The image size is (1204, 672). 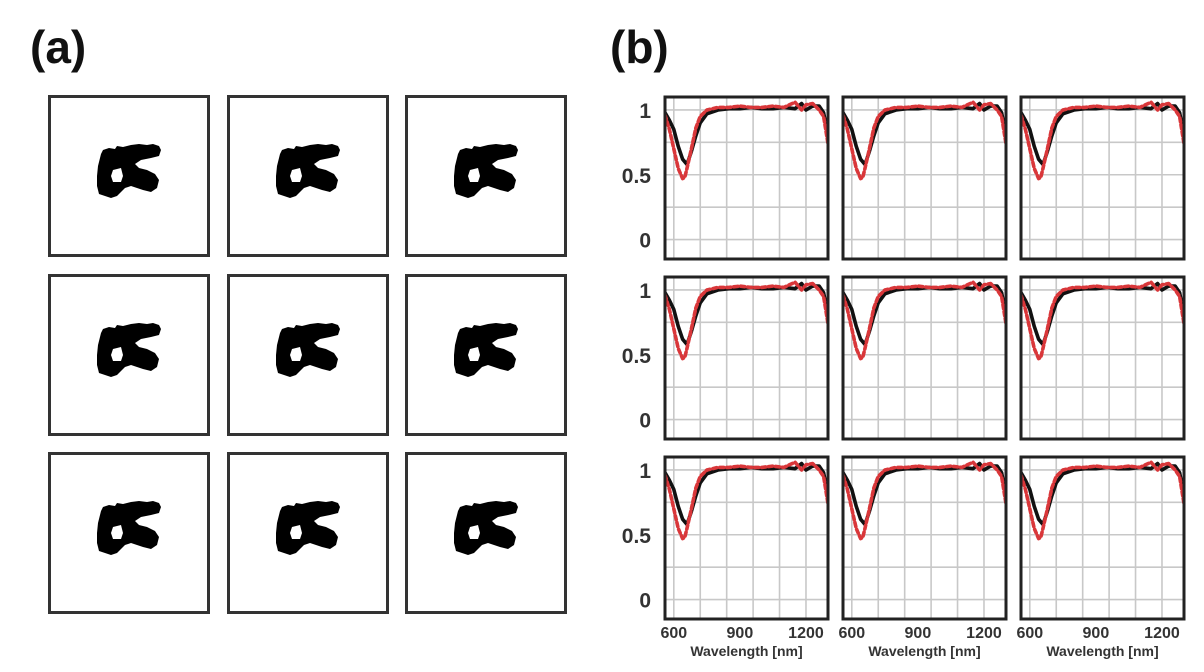 What do you see at coordinates (639, 47) in the screenshot?
I see `panel-b-label: (b)` at bounding box center [639, 47].